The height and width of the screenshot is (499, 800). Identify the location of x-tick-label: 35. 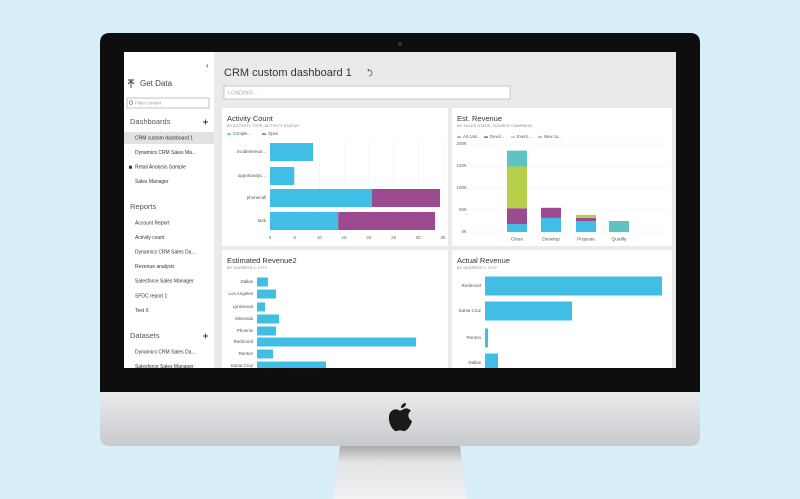
(443, 237).